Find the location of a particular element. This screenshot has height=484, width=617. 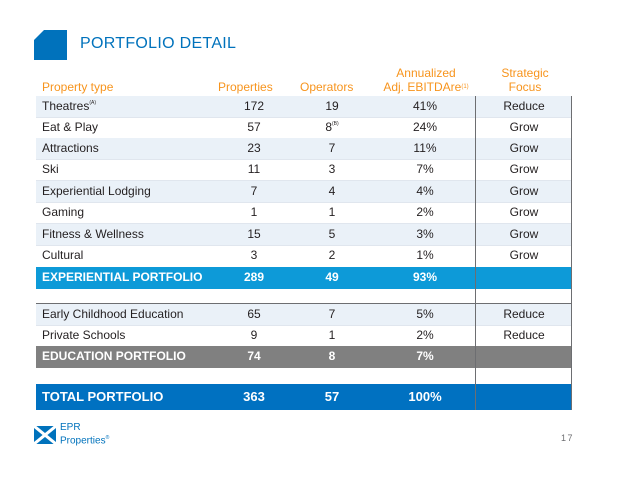

experiential-portfolio-row: EXPERIENTIAL PORTFOLIO 289 49 93% is located at coordinates (304, 278).